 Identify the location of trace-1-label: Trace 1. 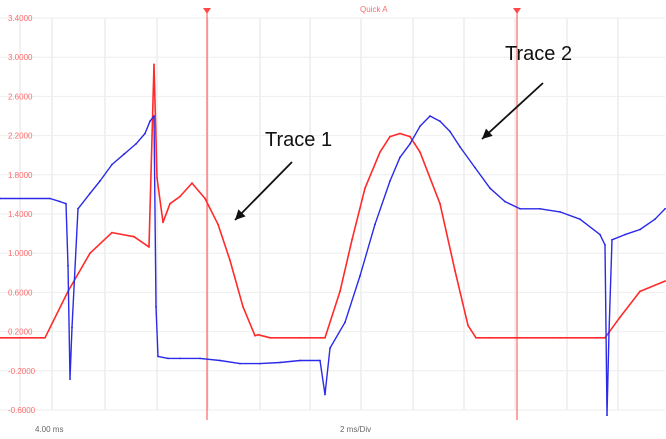
(298, 140).